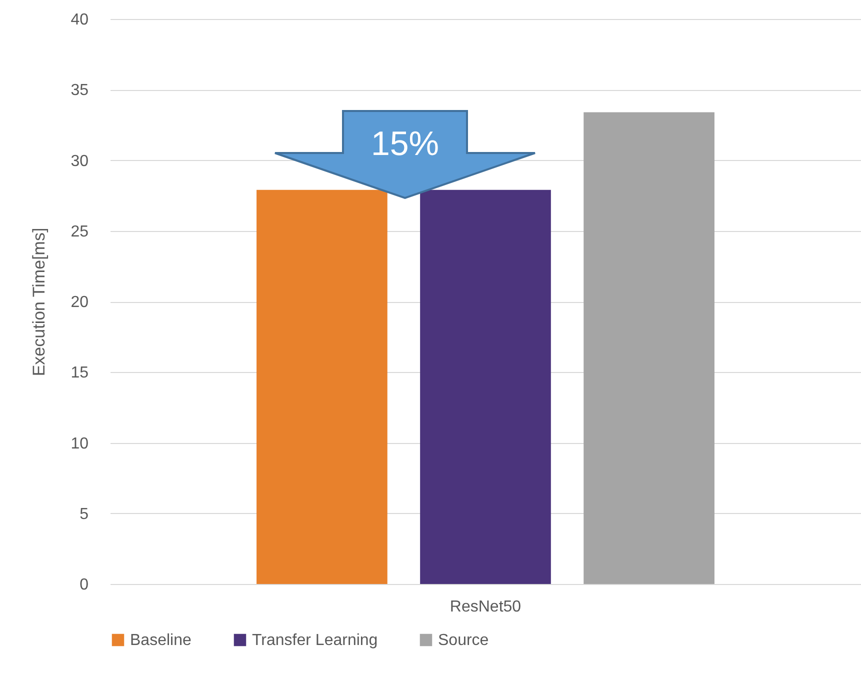 This screenshot has width=861, height=680. What do you see at coordinates (79, 231) in the screenshot?
I see `y-tick-label: 25` at bounding box center [79, 231].